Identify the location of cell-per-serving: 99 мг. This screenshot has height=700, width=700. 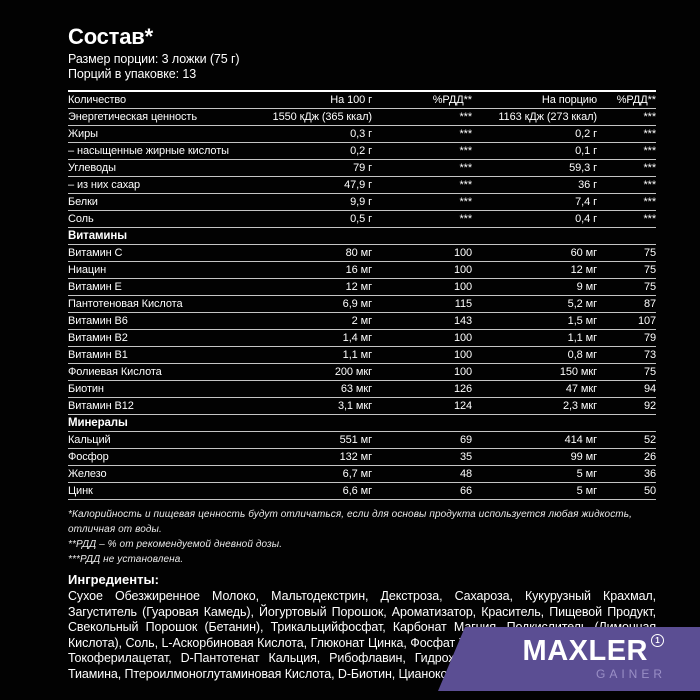
(583, 457).